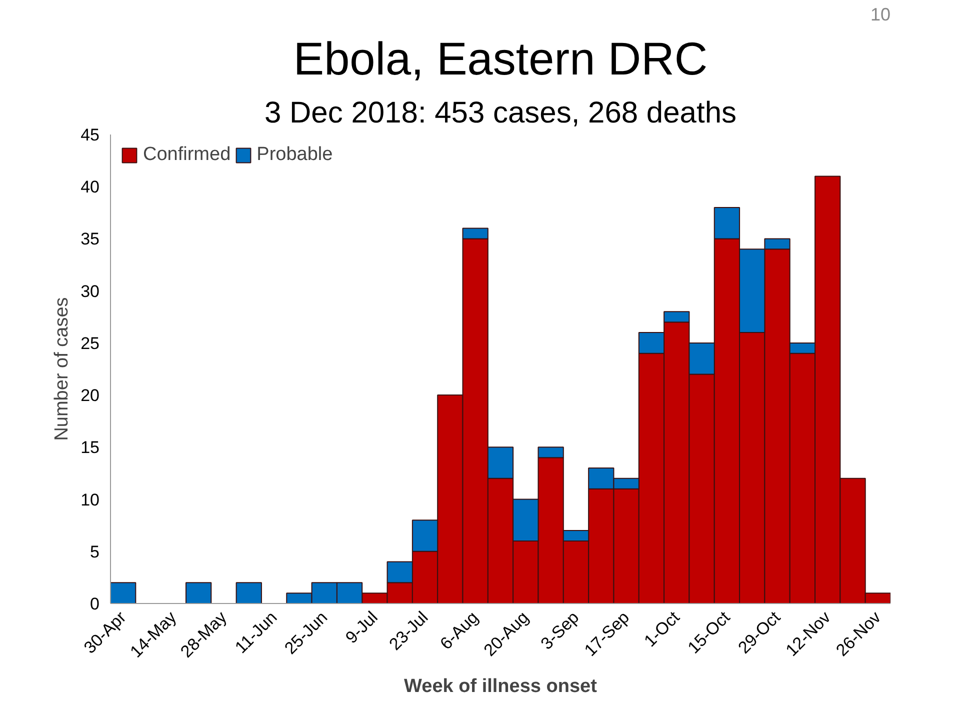 The height and width of the screenshot is (721, 958). Describe the element at coordinates (90, 343) in the screenshot. I see `y-tick-label: 25` at that location.